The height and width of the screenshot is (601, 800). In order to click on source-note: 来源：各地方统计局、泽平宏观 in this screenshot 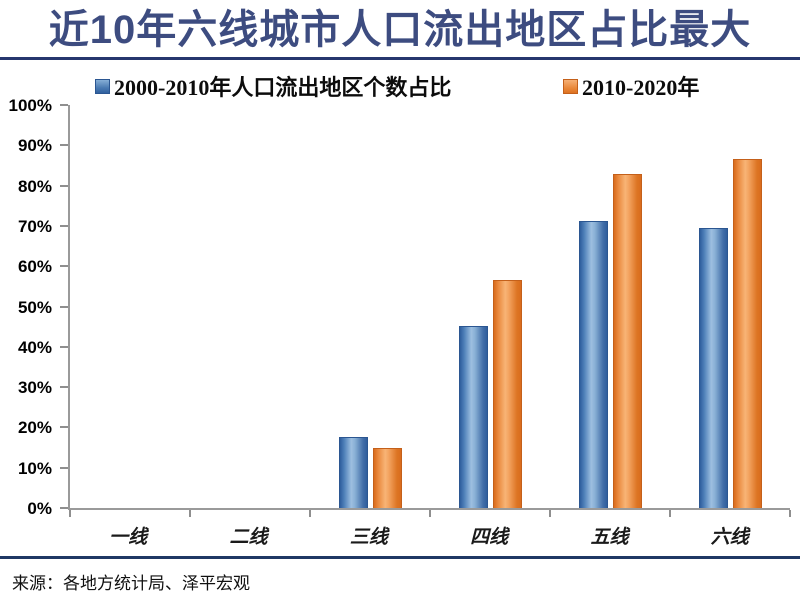, I will do `click(131, 583)`.